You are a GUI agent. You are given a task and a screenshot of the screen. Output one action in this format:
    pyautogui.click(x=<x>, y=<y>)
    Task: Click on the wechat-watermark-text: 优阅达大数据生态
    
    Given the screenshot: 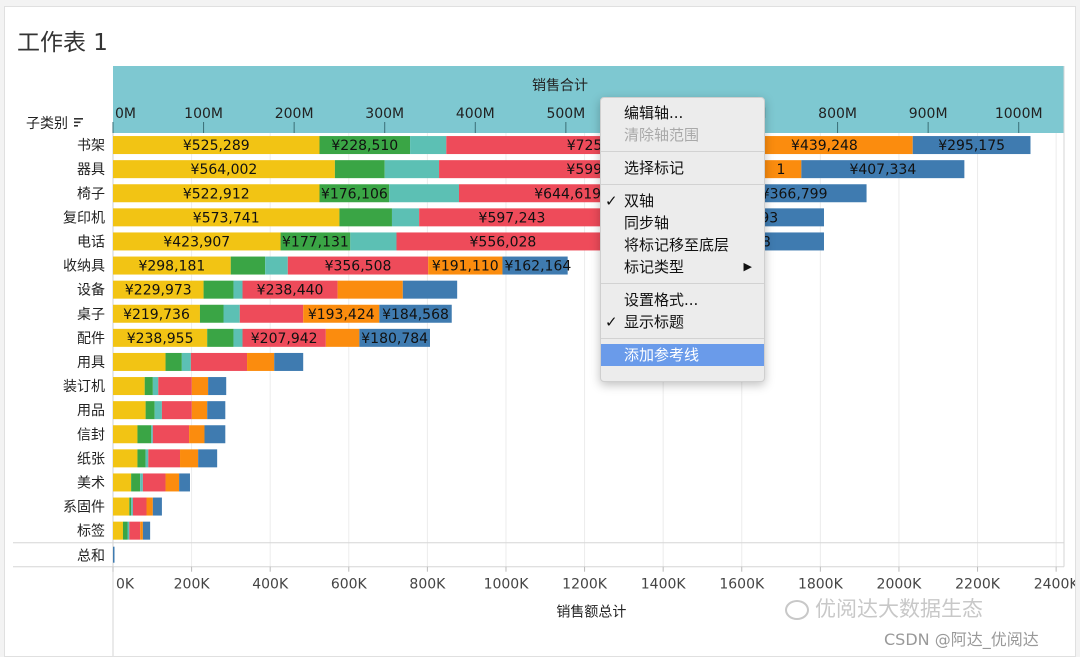 What is the action you would take?
    pyautogui.click(x=899, y=609)
    